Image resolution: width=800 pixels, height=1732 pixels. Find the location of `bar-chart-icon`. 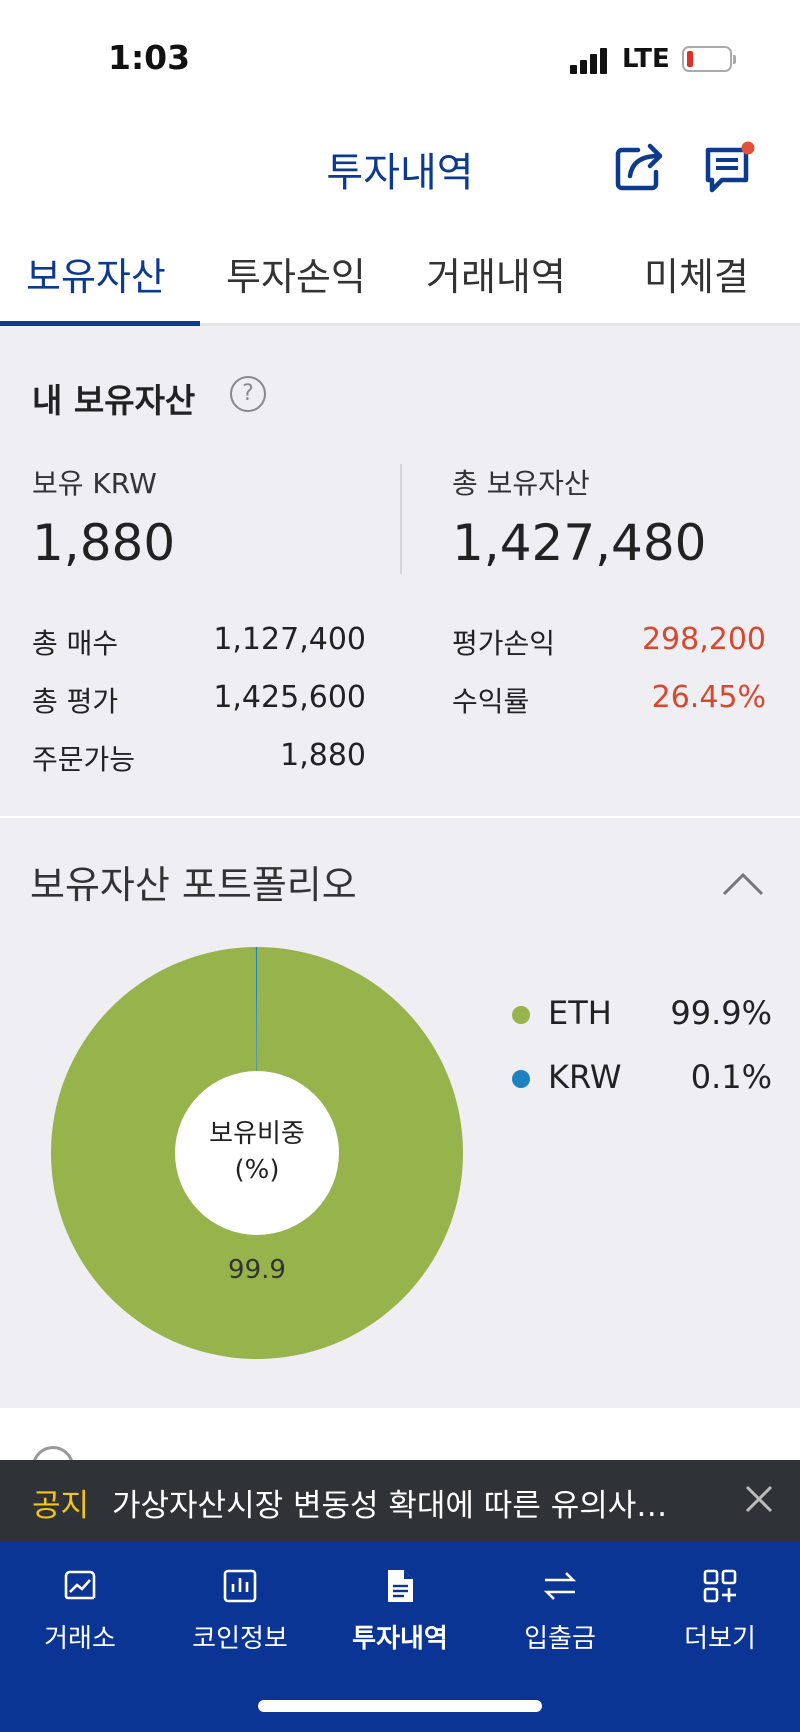

bar-chart-icon is located at coordinates (240, 1586).